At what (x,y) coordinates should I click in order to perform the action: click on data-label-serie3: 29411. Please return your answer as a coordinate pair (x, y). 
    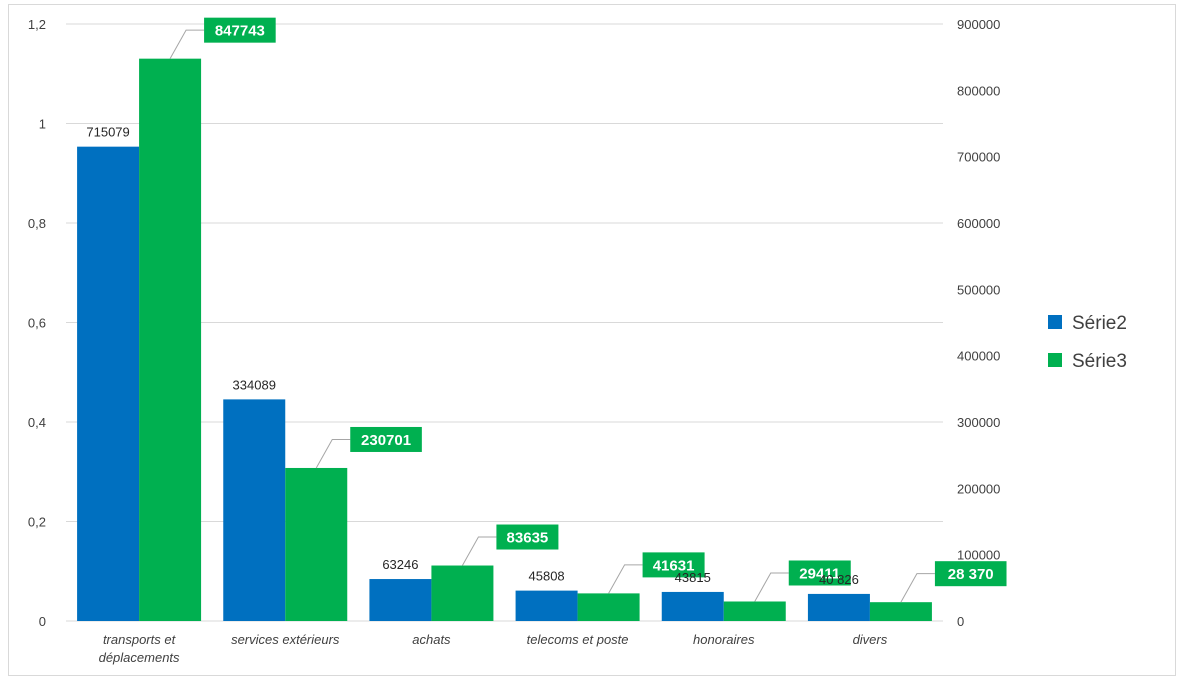
    Looking at the image, I should click on (819, 573).